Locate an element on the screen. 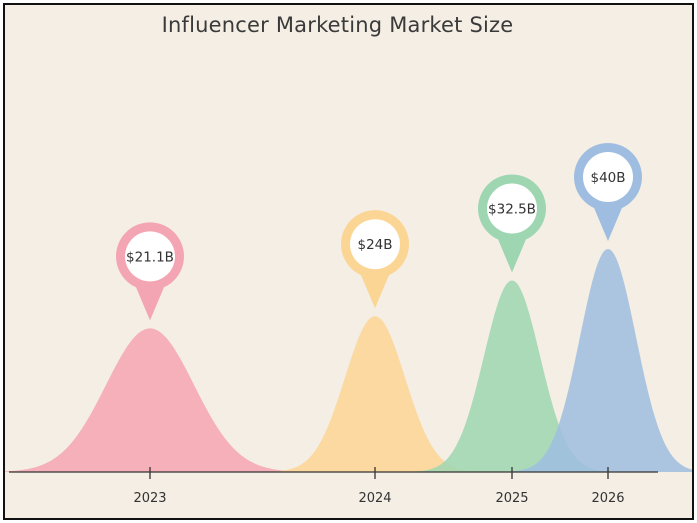 This screenshot has height=523, width=697. curve-2025 is located at coordinates (512, 376).